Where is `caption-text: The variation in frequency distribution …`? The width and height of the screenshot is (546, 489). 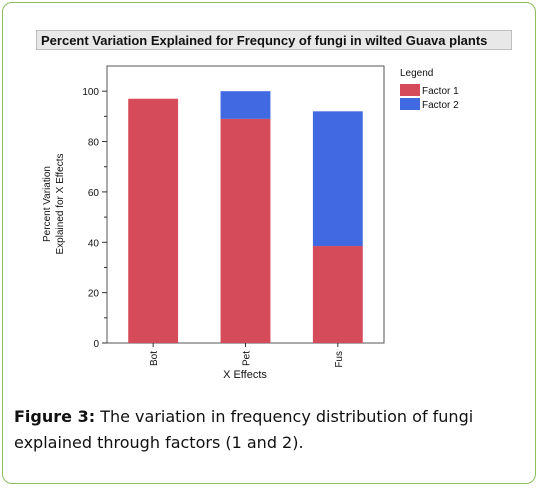 caption-text: The variation in frequency distribution … is located at coordinates (244, 429).